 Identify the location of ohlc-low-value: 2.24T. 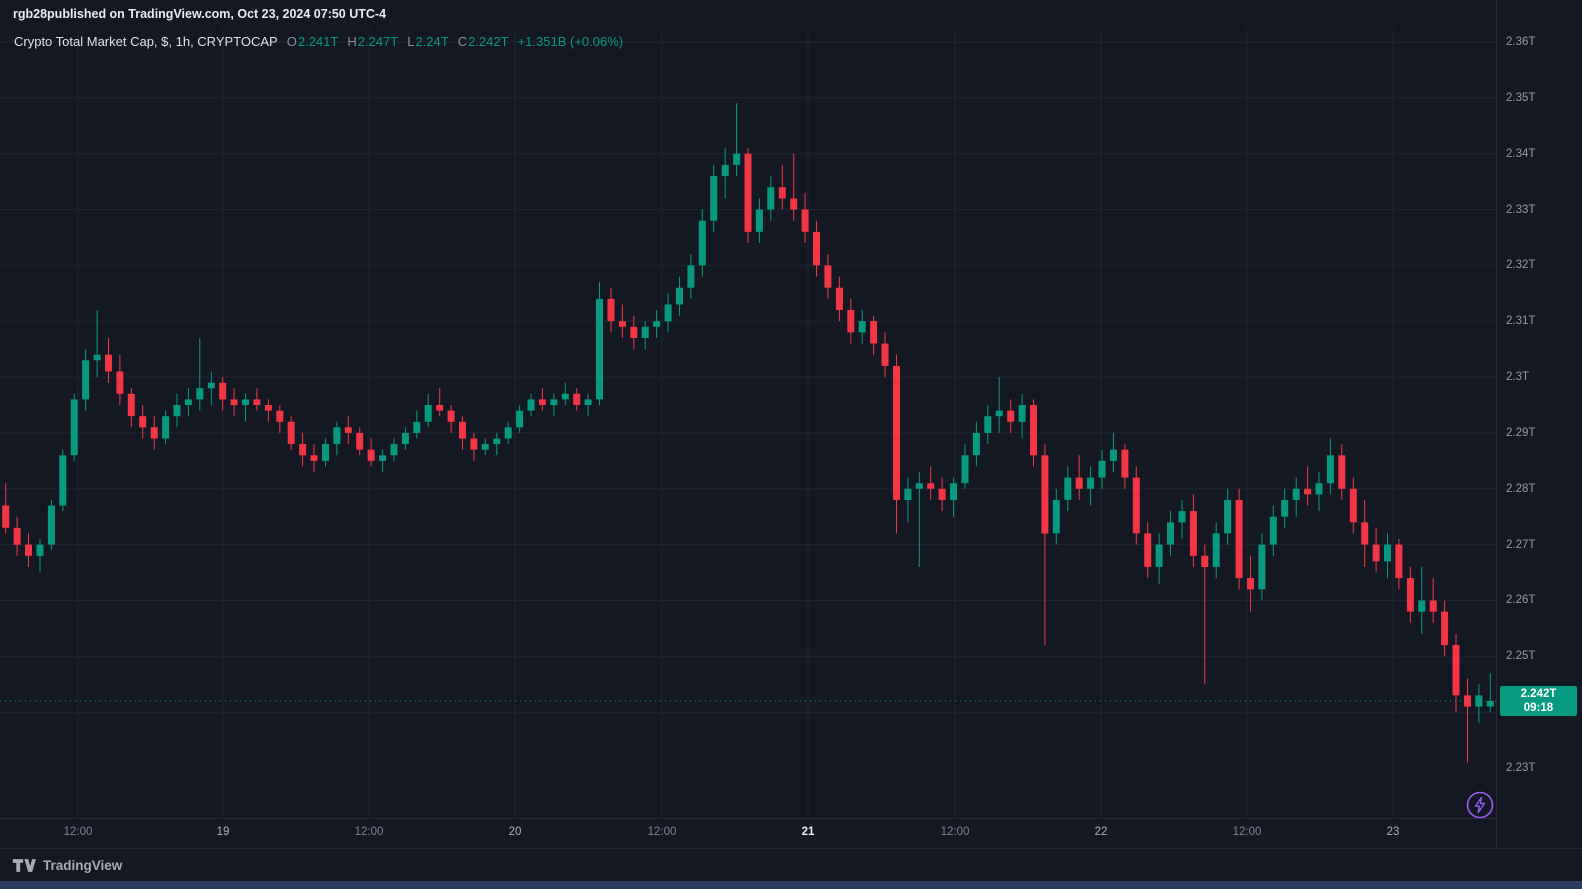
(432, 41).